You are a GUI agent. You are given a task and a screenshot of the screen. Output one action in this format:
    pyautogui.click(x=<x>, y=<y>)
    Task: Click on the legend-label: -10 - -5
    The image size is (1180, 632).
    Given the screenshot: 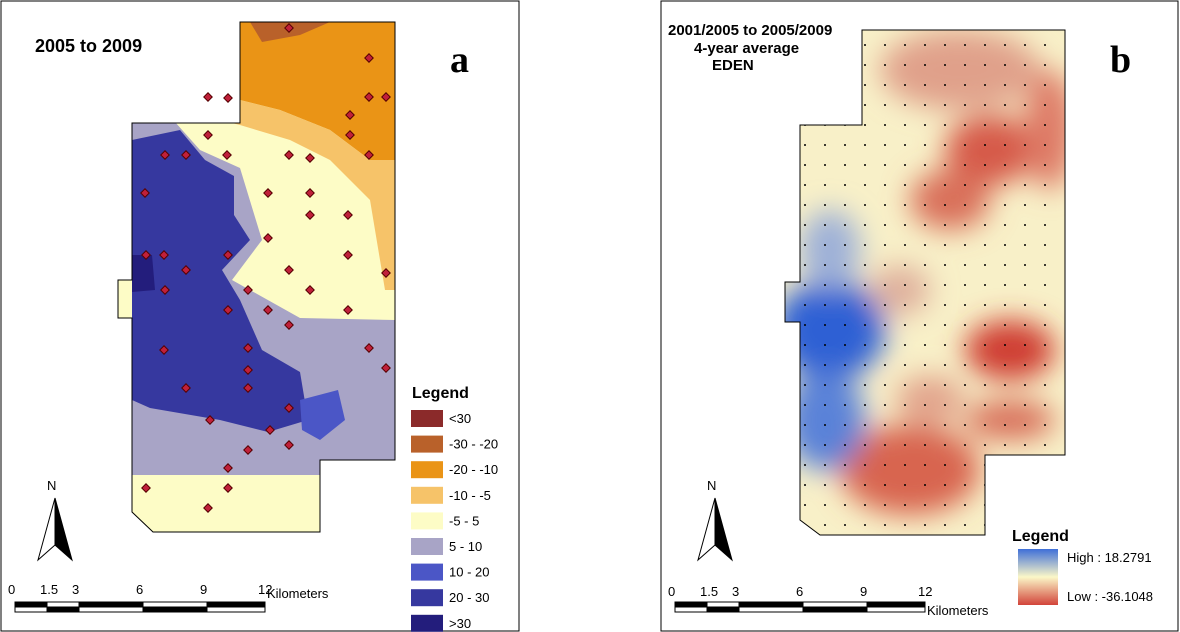 What is the action you would take?
    pyautogui.click(x=470, y=495)
    